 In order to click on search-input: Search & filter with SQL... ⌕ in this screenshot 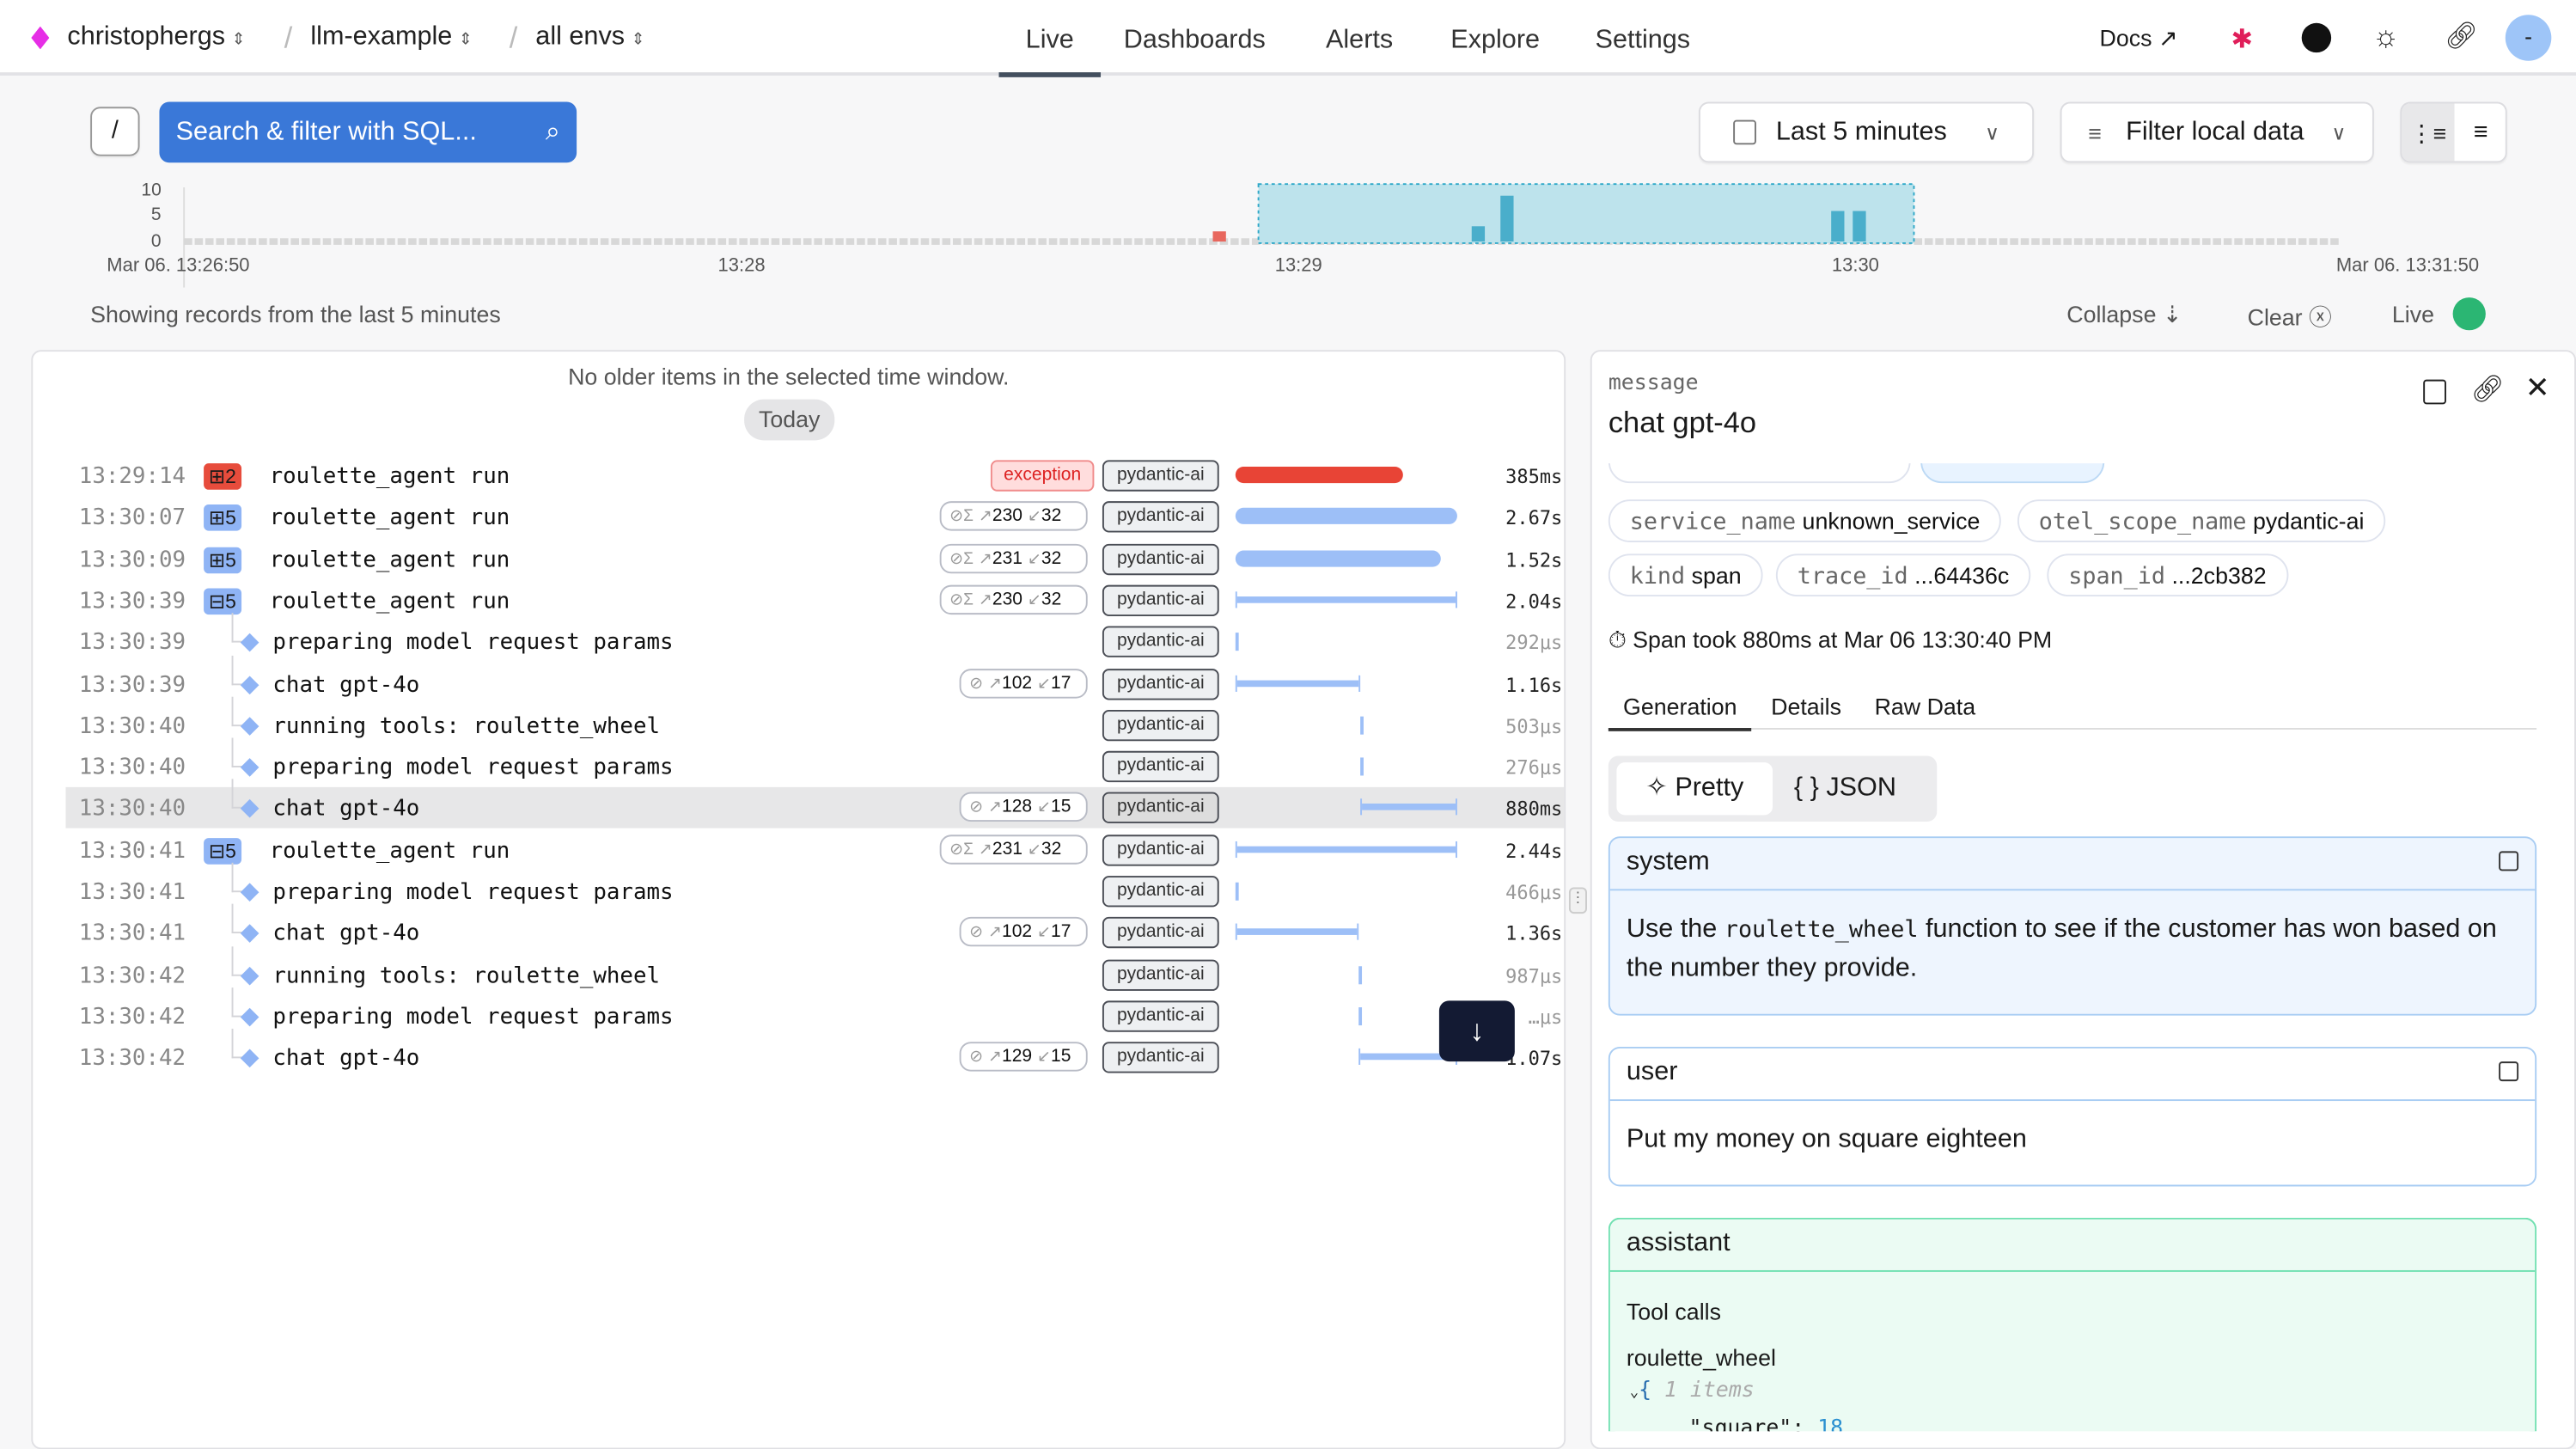, I will do `click(368, 132)`.